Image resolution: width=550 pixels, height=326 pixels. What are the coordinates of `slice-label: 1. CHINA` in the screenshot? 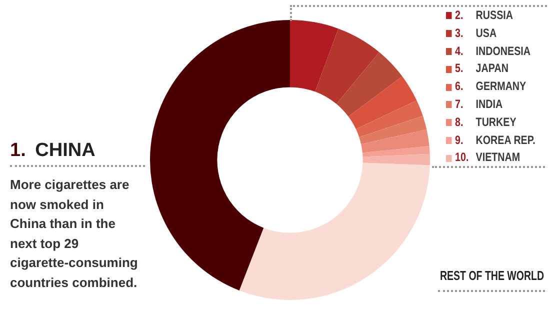 It's located at (53, 151).